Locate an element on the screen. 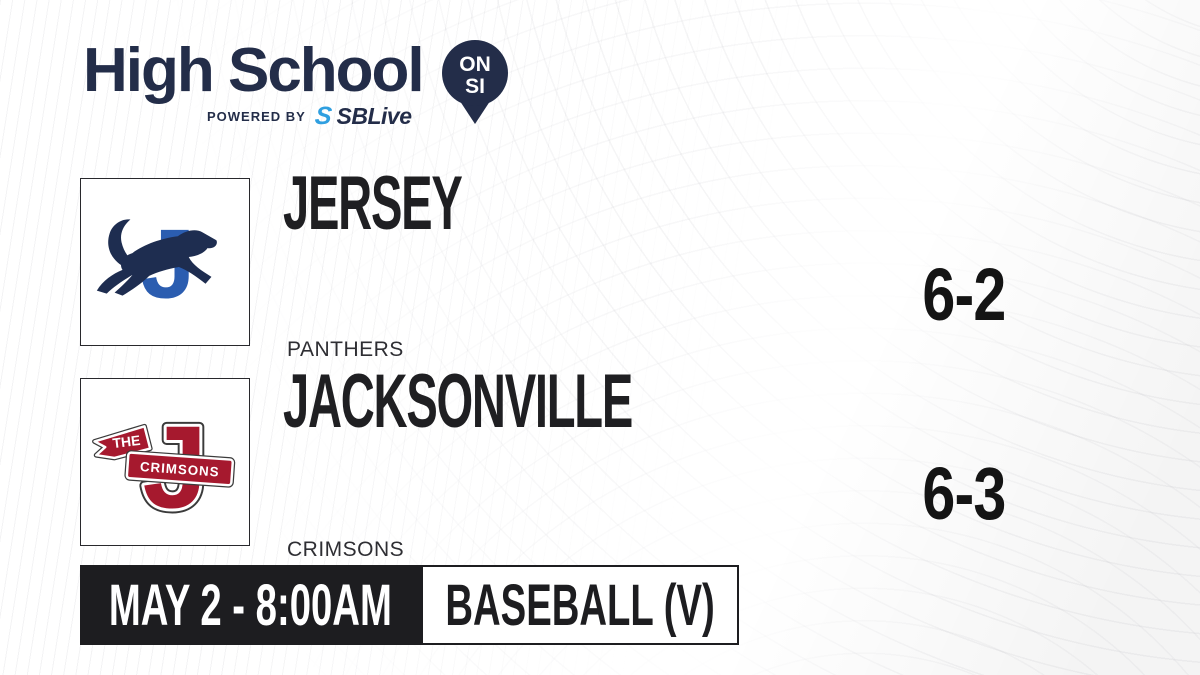 This screenshot has height=675, width=1200. sblive-s-icon: S is located at coordinates (323, 115).